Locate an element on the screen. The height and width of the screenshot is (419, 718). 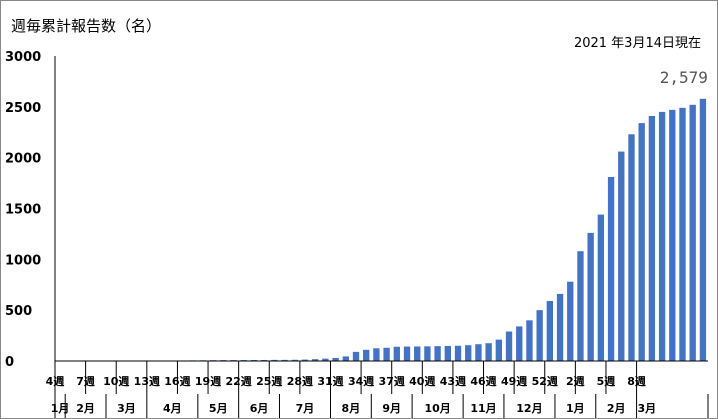
week-label: 10週 is located at coordinates (116, 381).